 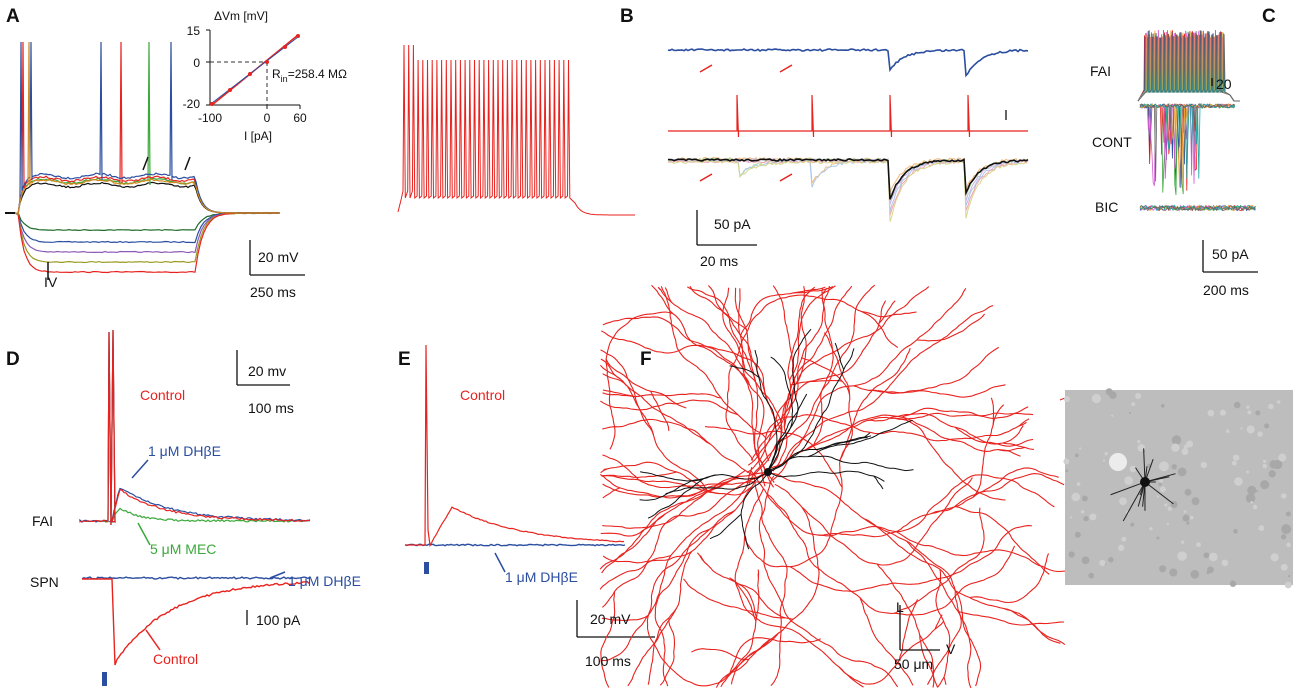 I want to click on trace-label: BIC, so click(x=1106, y=207).